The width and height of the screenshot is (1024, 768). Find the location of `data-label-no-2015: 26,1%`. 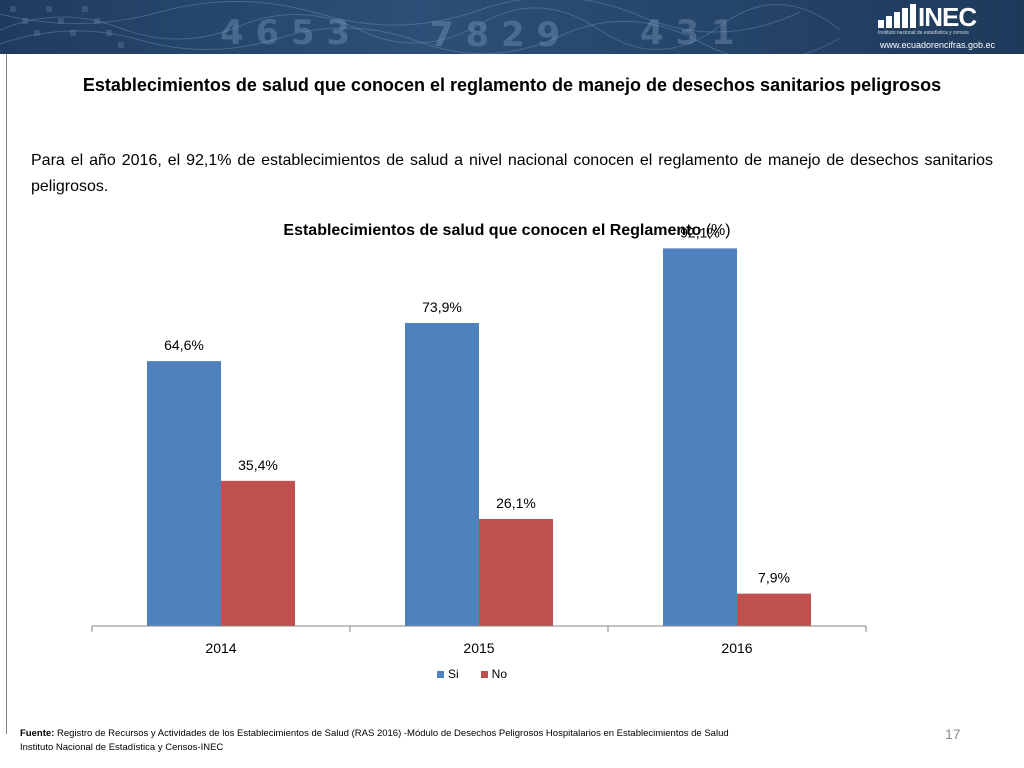

data-label-no-2015: 26,1% is located at coordinates (516, 503).